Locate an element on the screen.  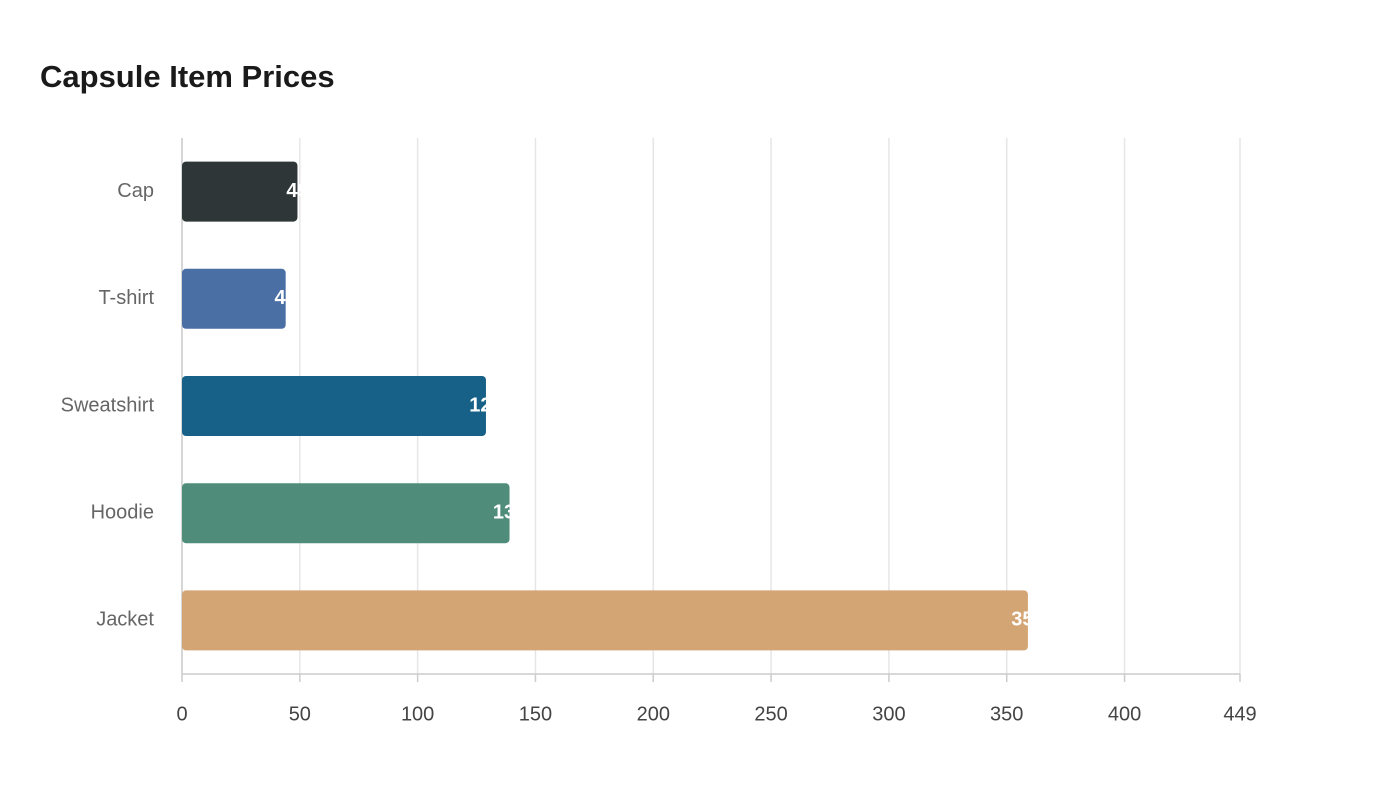
y-tick-label: Jacket is located at coordinates (125, 620).